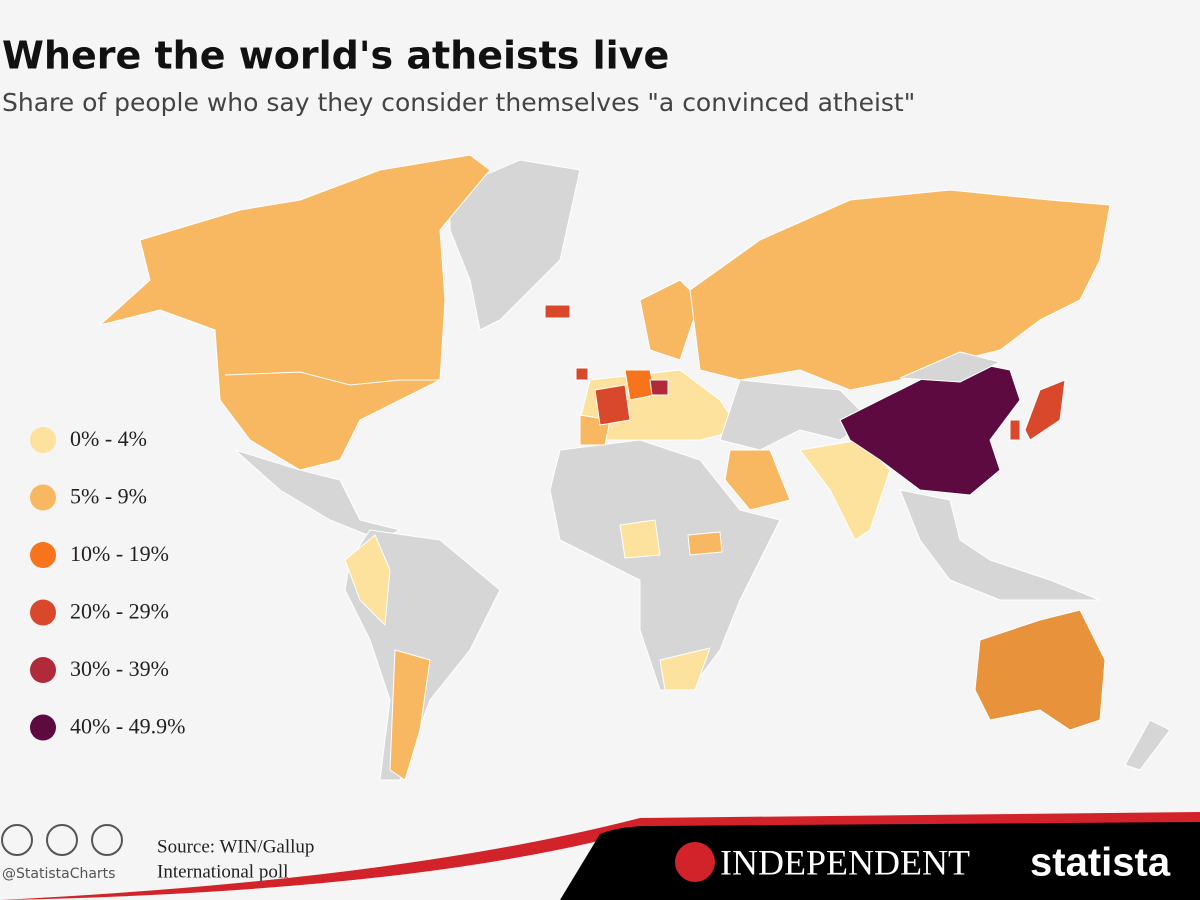 This screenshot has height=900, width=1200. I want to click on by-icon, so click(62, 840).